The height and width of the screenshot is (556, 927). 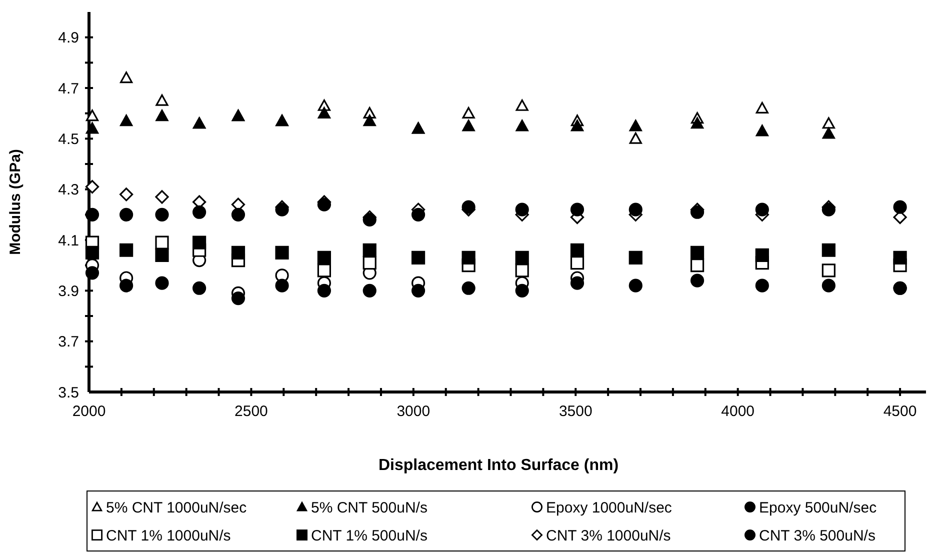 I want to click on x-axis-title: Displacement Into Surface (nm), so click(x=498, y=465).